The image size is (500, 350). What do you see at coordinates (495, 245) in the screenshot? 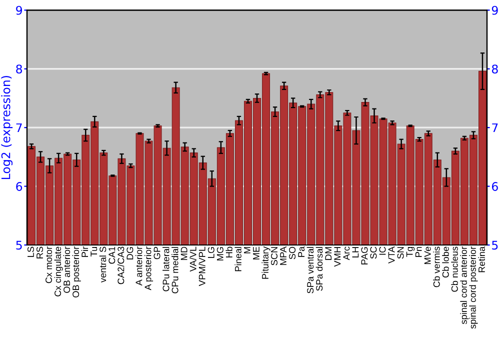
I see `y2-tick-label: 5` at bounding box center [495, 245].